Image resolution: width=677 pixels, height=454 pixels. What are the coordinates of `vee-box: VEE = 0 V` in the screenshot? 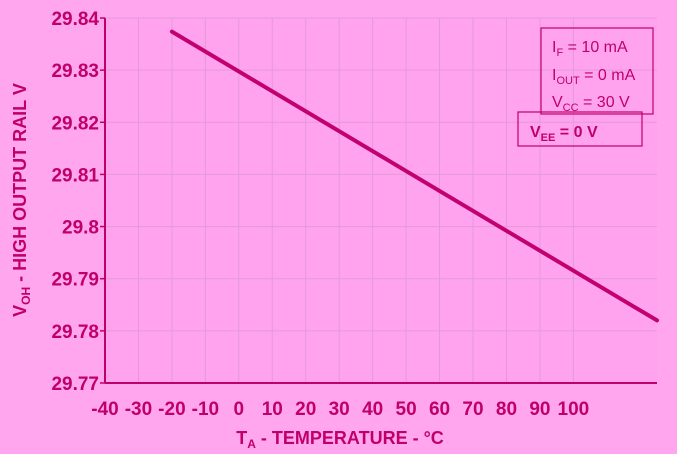 It's located at (580, 129).